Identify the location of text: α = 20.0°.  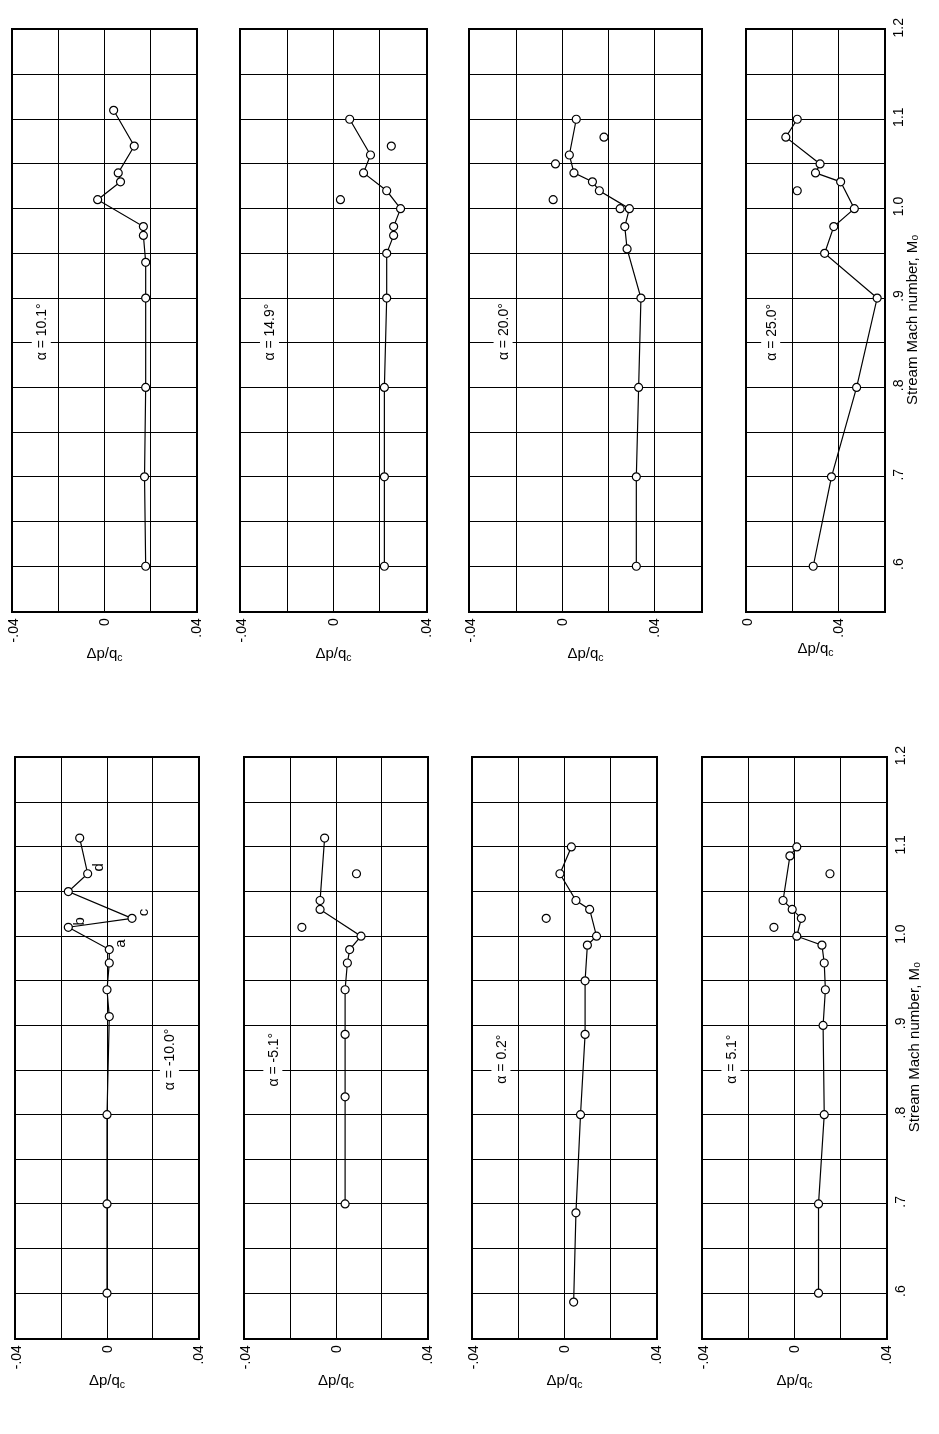
(503, 332).